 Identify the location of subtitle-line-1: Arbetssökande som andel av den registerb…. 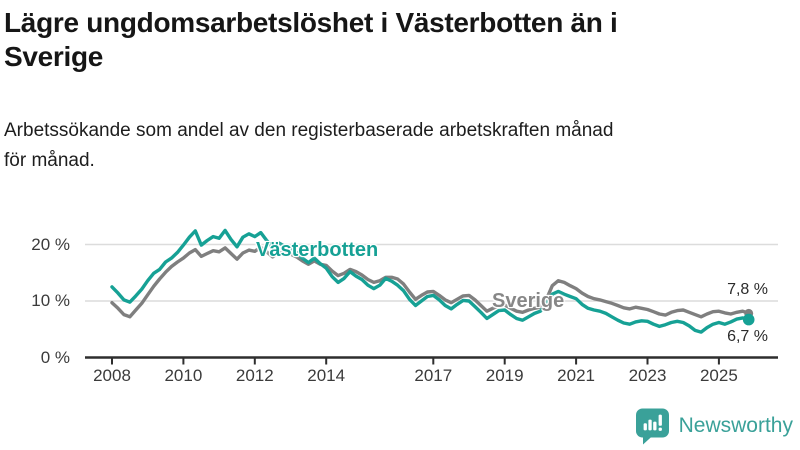
(309, 130).